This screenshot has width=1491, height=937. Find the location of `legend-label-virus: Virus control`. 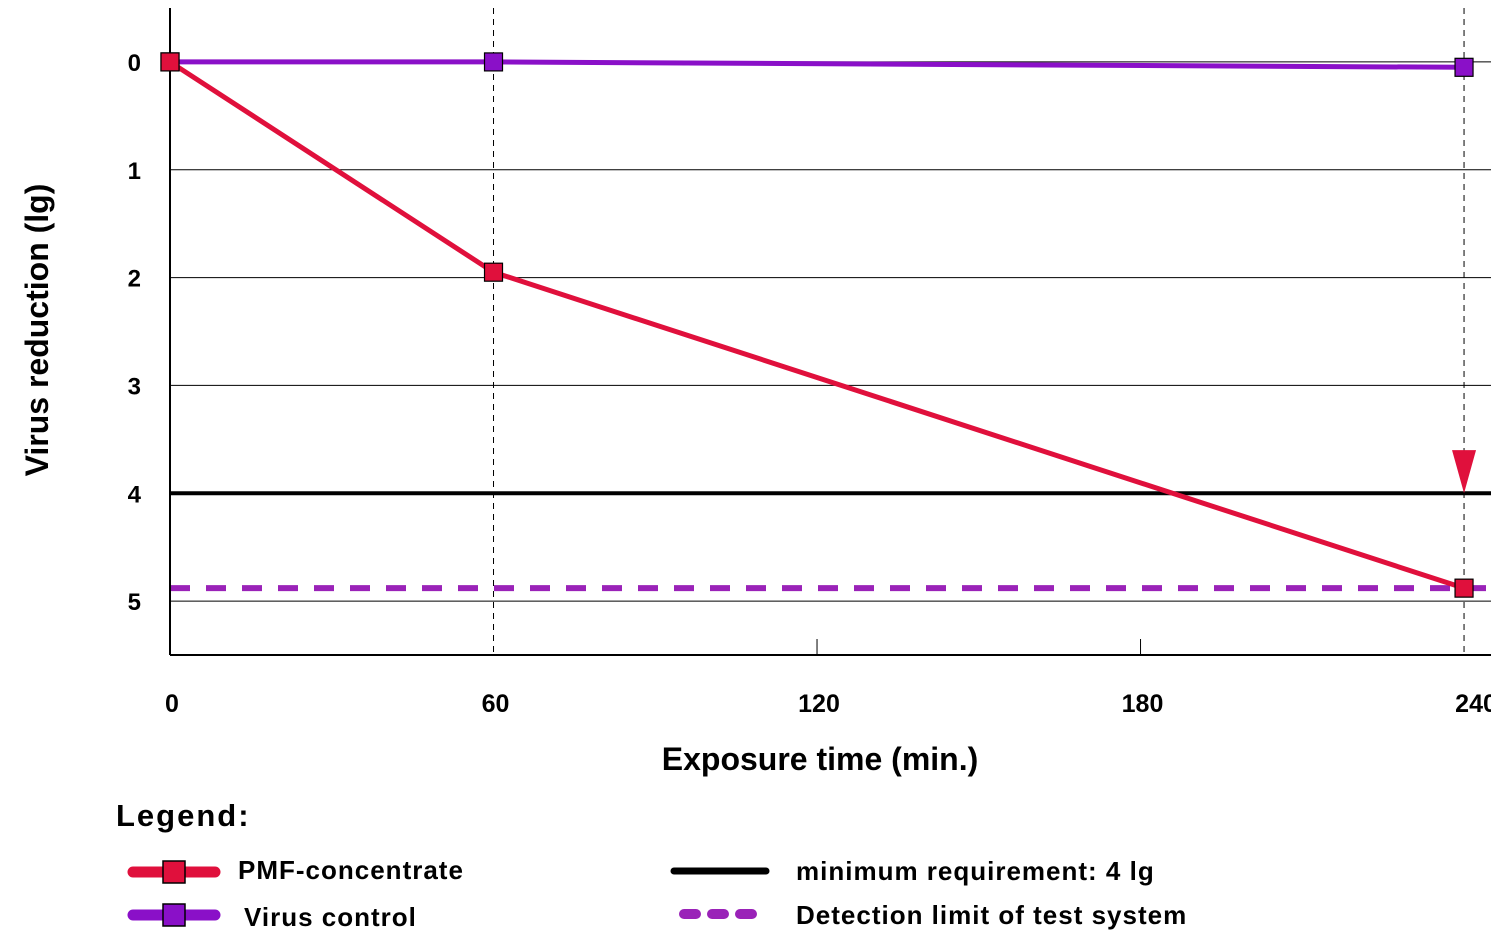

legend-label-virus: Virus control is located at coordinates (330, 917).